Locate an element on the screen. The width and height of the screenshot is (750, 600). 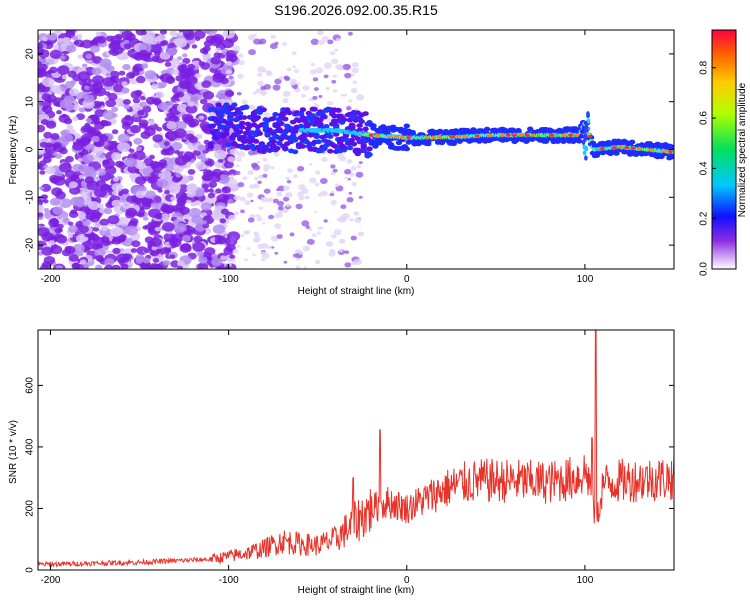
snr-ylabel: SNR (10 * v/v) is located at coordinates (13, 452).